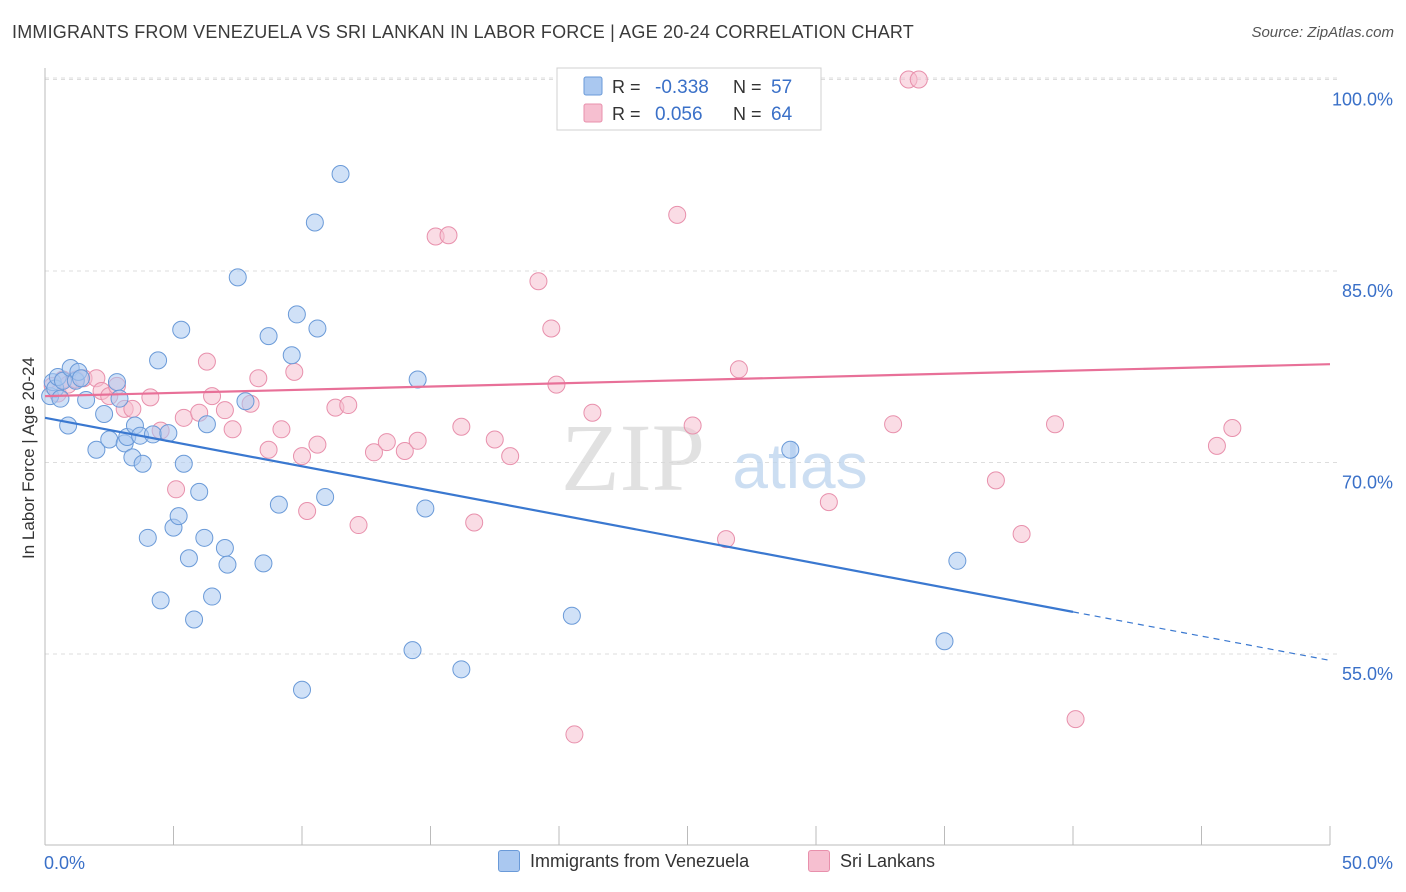 The width and height of the screenshot is (1406, 892). Describe the element at coordinates (633, 457) in the screenshot. I see `watermark-zip: ZIP` at that location.